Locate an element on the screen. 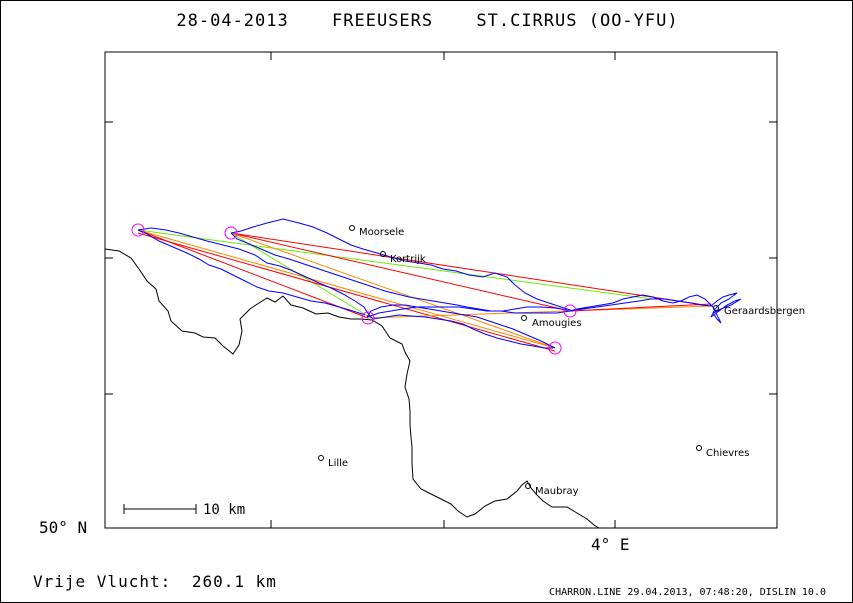  distance-summary: Vrije Vlucht: 260.1 km is located at coordinates (155, 581).